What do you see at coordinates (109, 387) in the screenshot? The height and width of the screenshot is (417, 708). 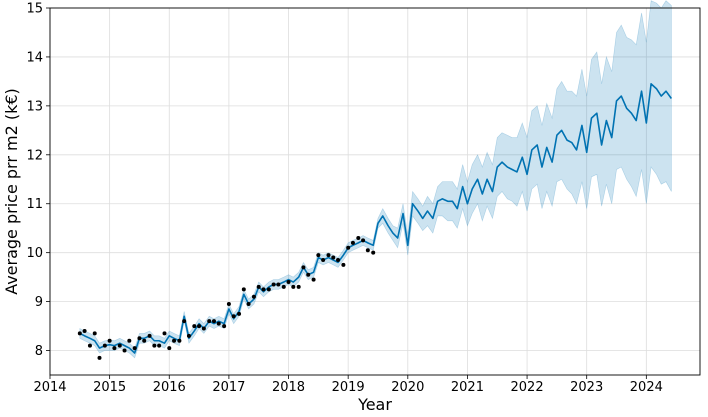 I see `x-tick-label: 2015` at bounding box center [109, 387].